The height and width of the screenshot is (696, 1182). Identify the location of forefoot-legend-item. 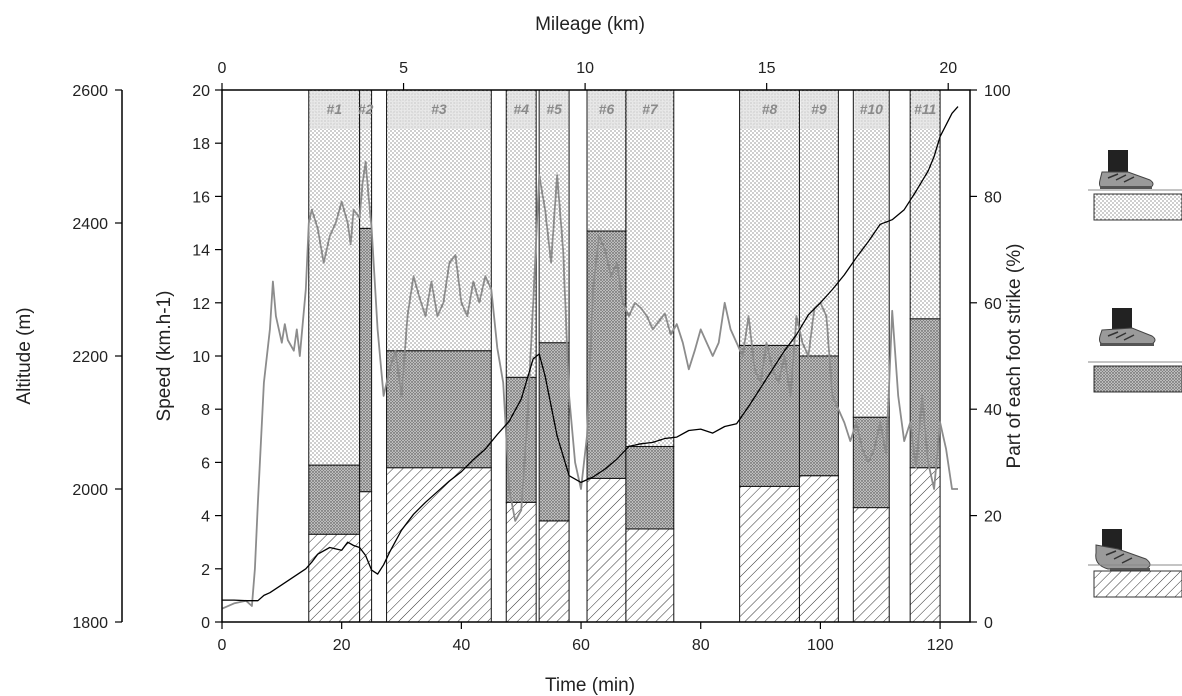
(1135, 563).